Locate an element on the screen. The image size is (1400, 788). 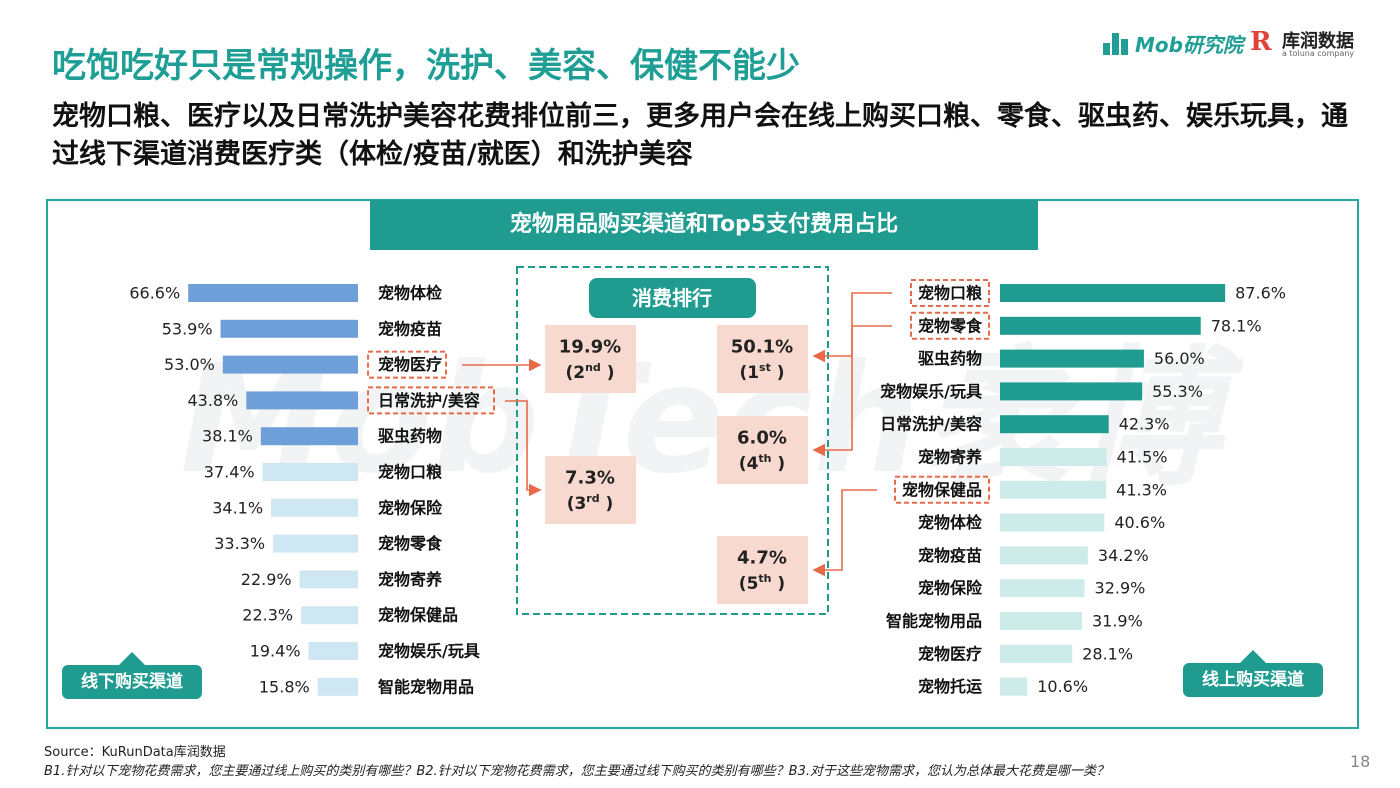
page-number: 18 is located at coordinates (1360, 761).